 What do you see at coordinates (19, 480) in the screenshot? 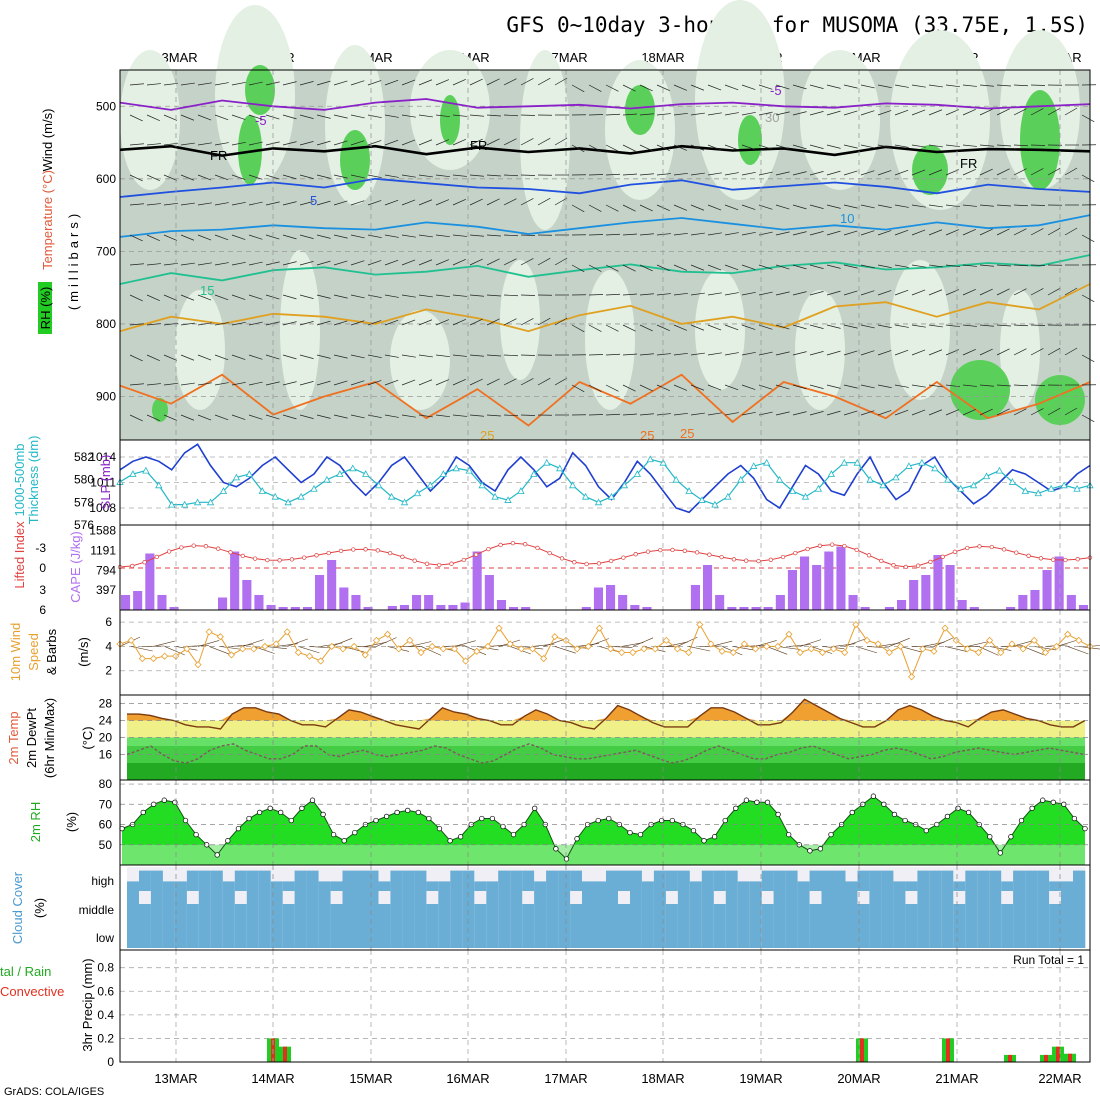
I see `axis-label-thickness-a: 1000-500mb` at bounding box center [19, 480].